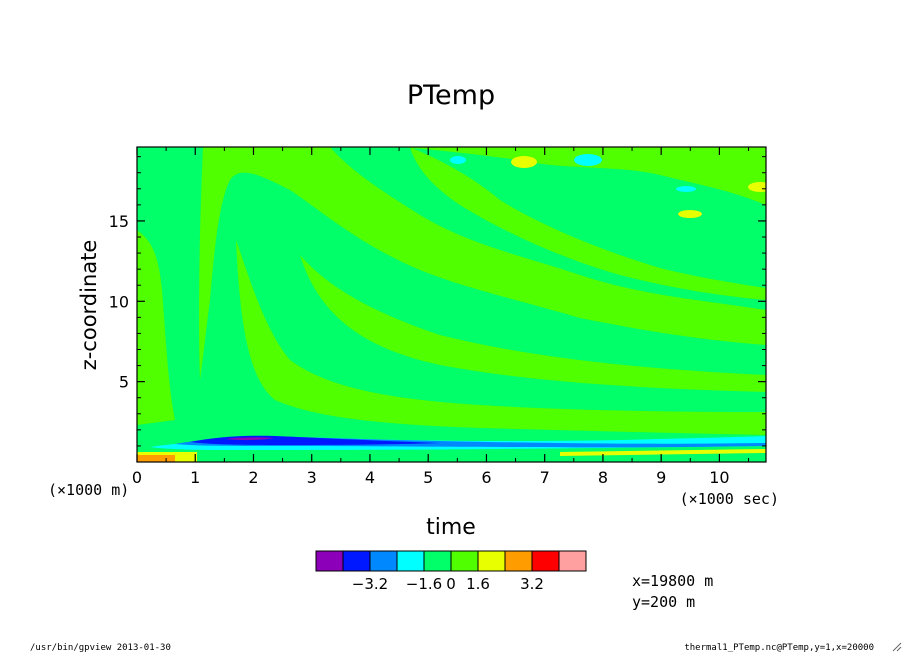 This screenshot has height=654, width=904. I want to click on x-tick-label: 10, so click(719, 477).